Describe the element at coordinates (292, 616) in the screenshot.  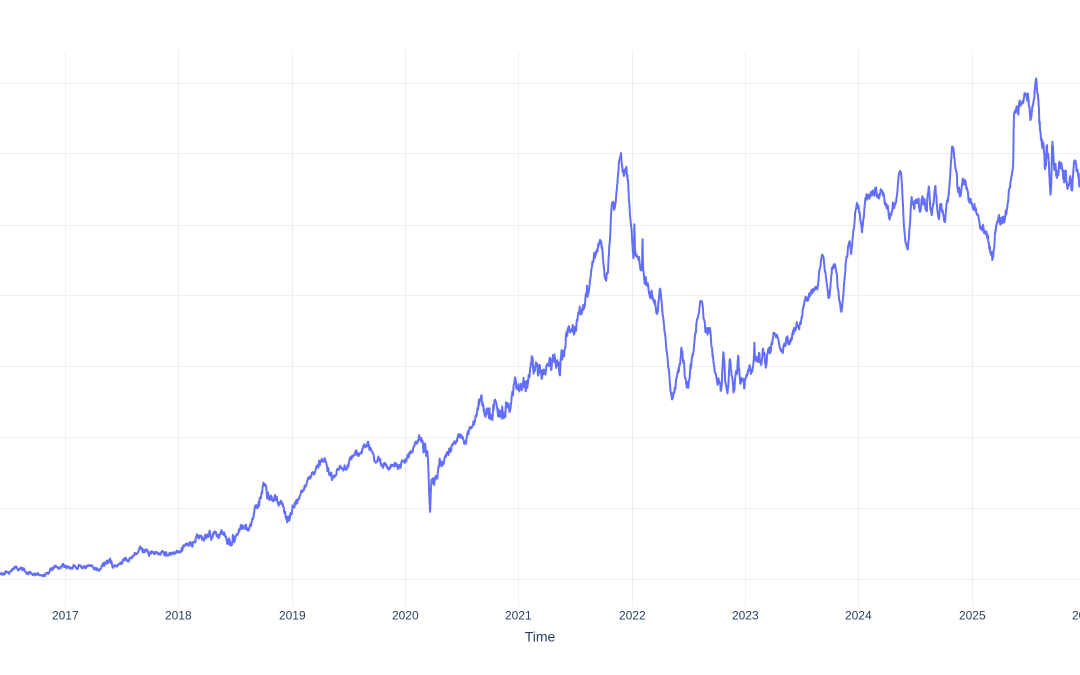
I see `svg-text: 2019` at that location.